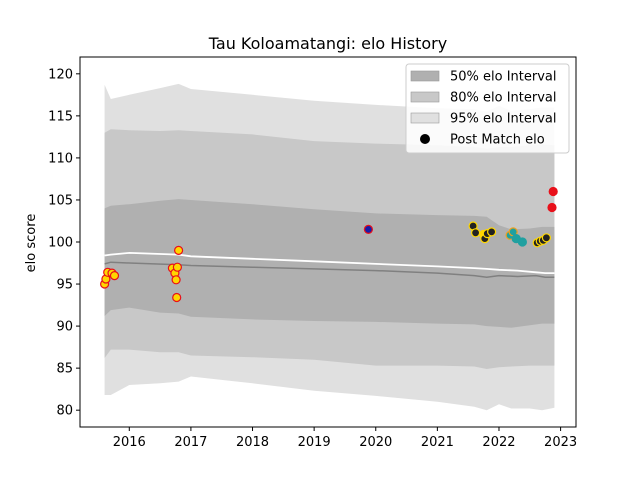  What do you see at coordinates (327, 43) in the screenshot?
I see `chart-title: Tau Koloamatangi: elo History` at bounding box center [327, 43].